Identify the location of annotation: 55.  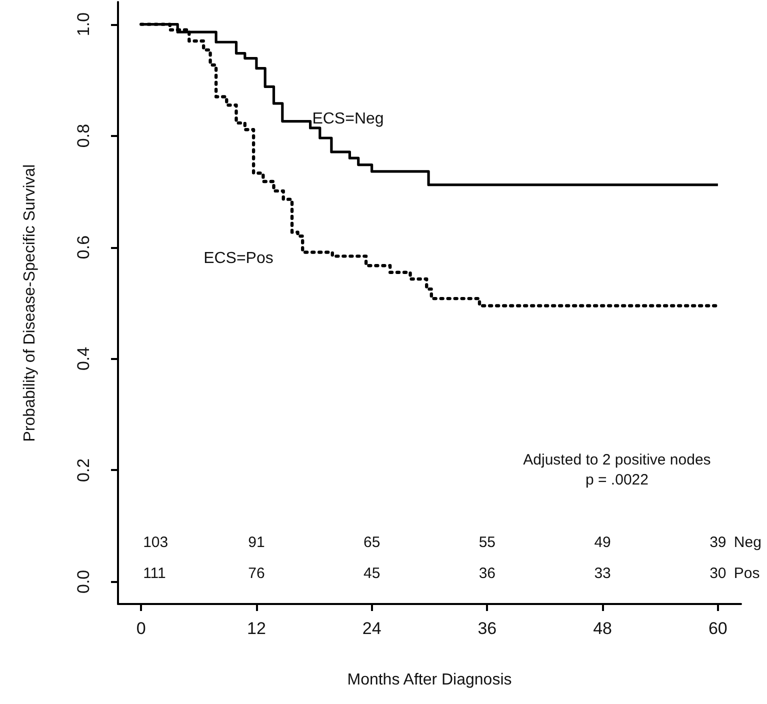
(487, 543).